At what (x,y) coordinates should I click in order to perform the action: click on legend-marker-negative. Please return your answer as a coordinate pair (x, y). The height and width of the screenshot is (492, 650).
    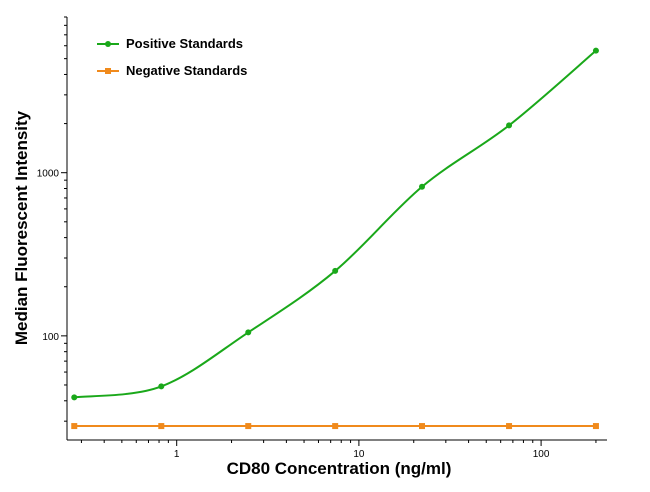
    Looking at the image, I should click on (108, 71).